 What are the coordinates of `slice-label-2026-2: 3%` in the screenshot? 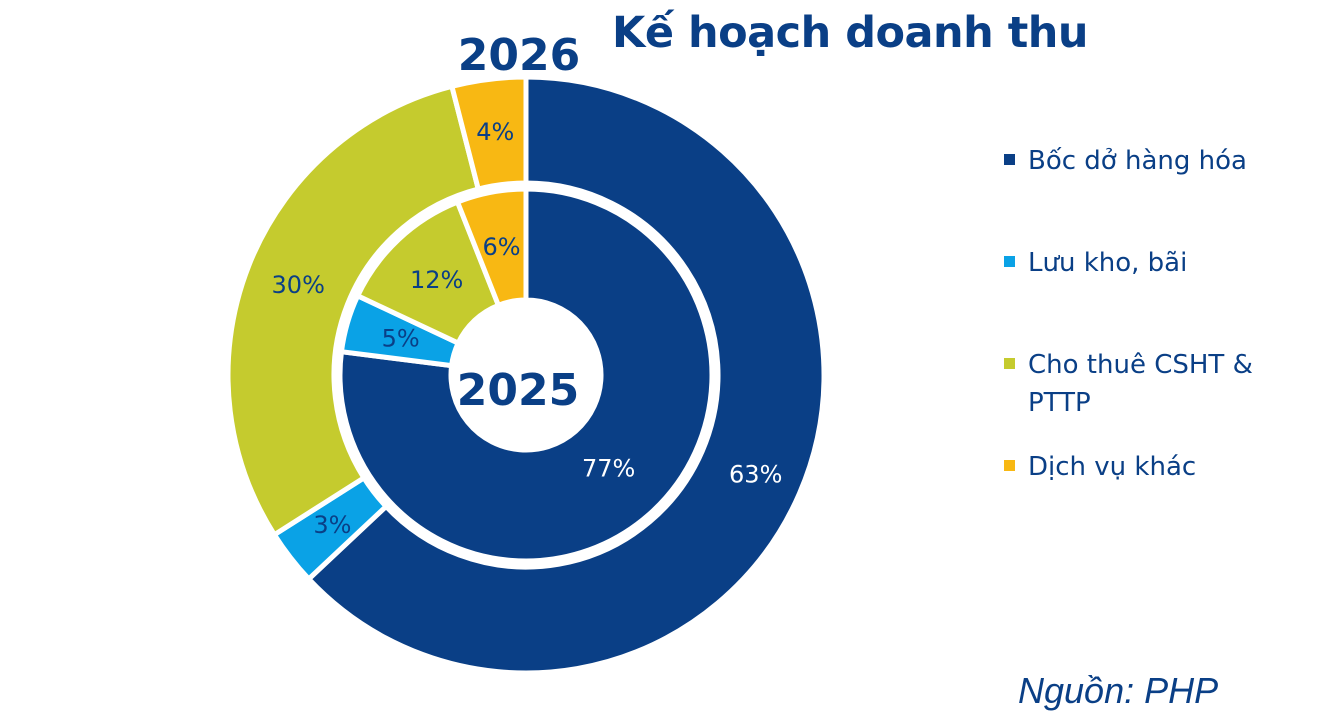 It's located at (332, 525).